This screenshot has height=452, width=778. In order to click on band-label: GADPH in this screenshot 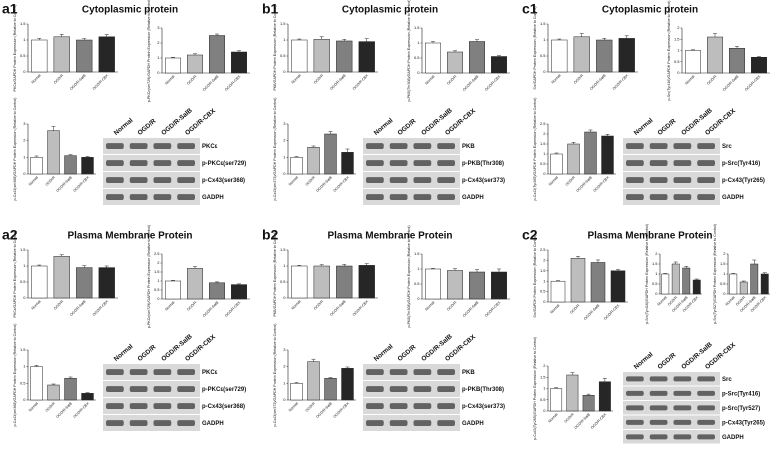, I will do `click(213, 424)`.